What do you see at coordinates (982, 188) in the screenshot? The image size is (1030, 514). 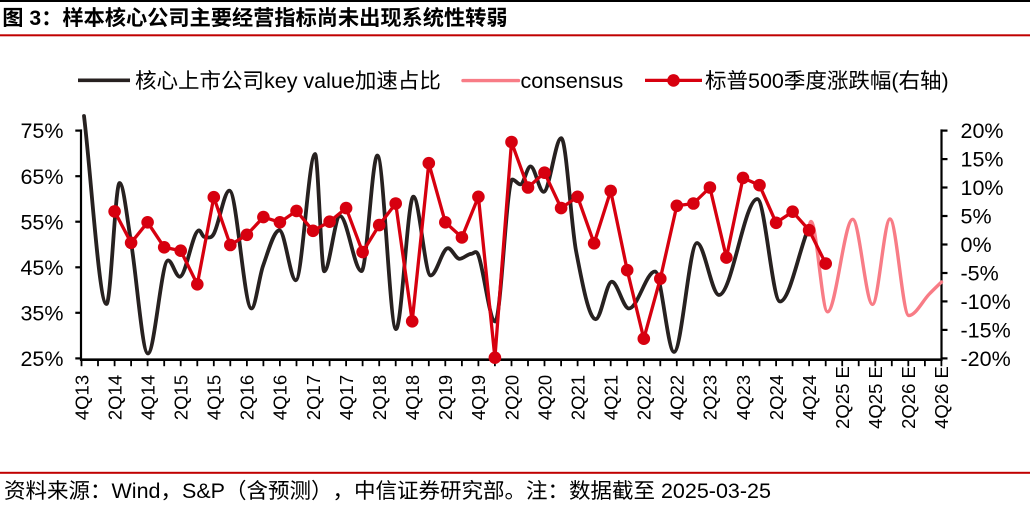 I see `svg-text: 10%` at bounding box center [982, 188].